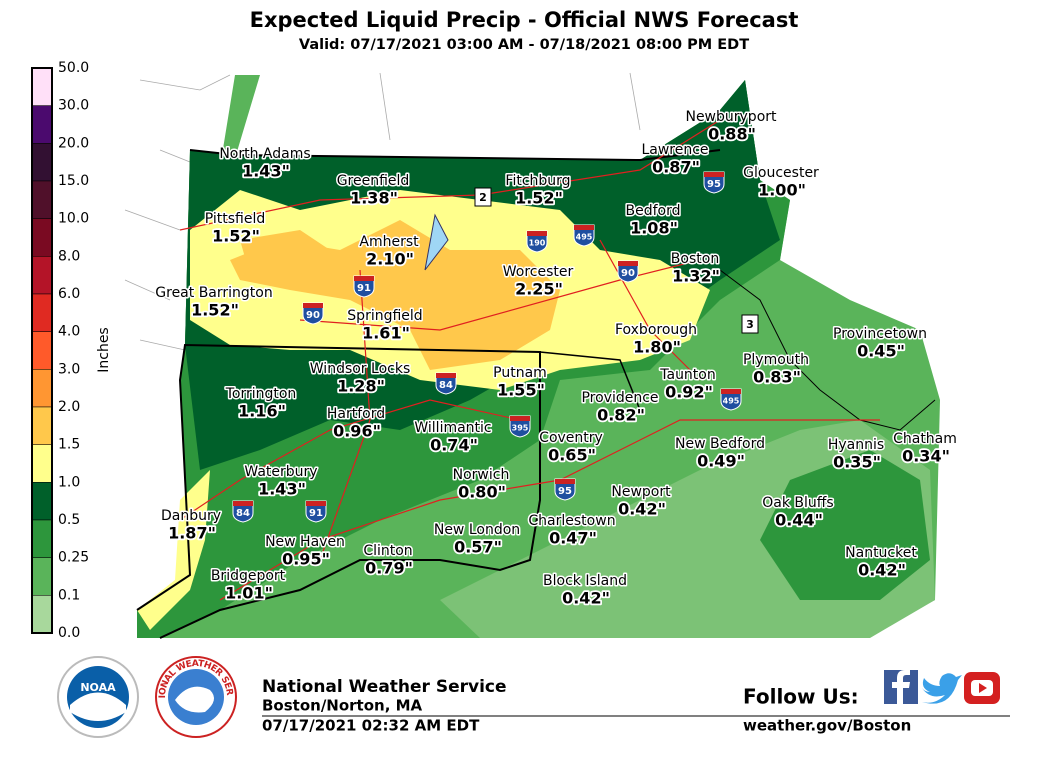  I want to click on city-name: Coventry, so click(571, 438).